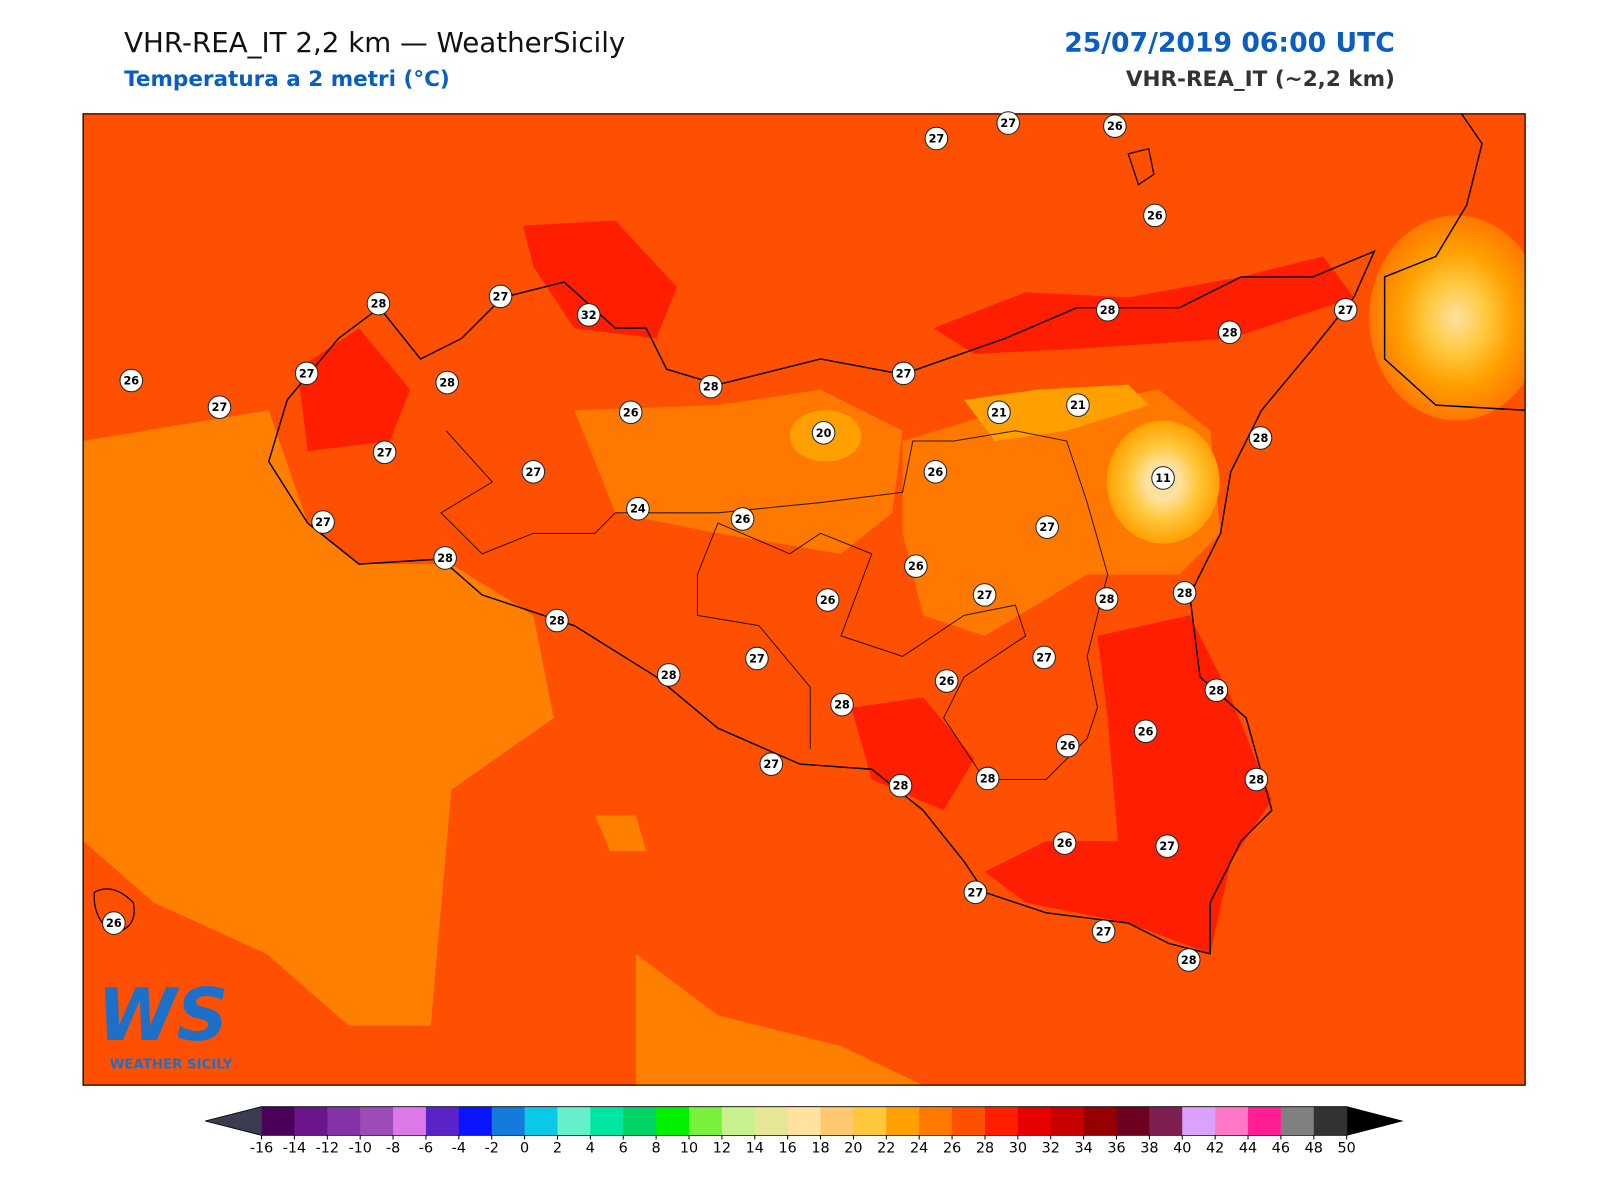 The width and height of the screenshot is (1600, 1204). What do you see at coordinates (459, 1149) in the screenshot?
I see `colorbar-tick-label: -4` at bounding box center [459, 1149].